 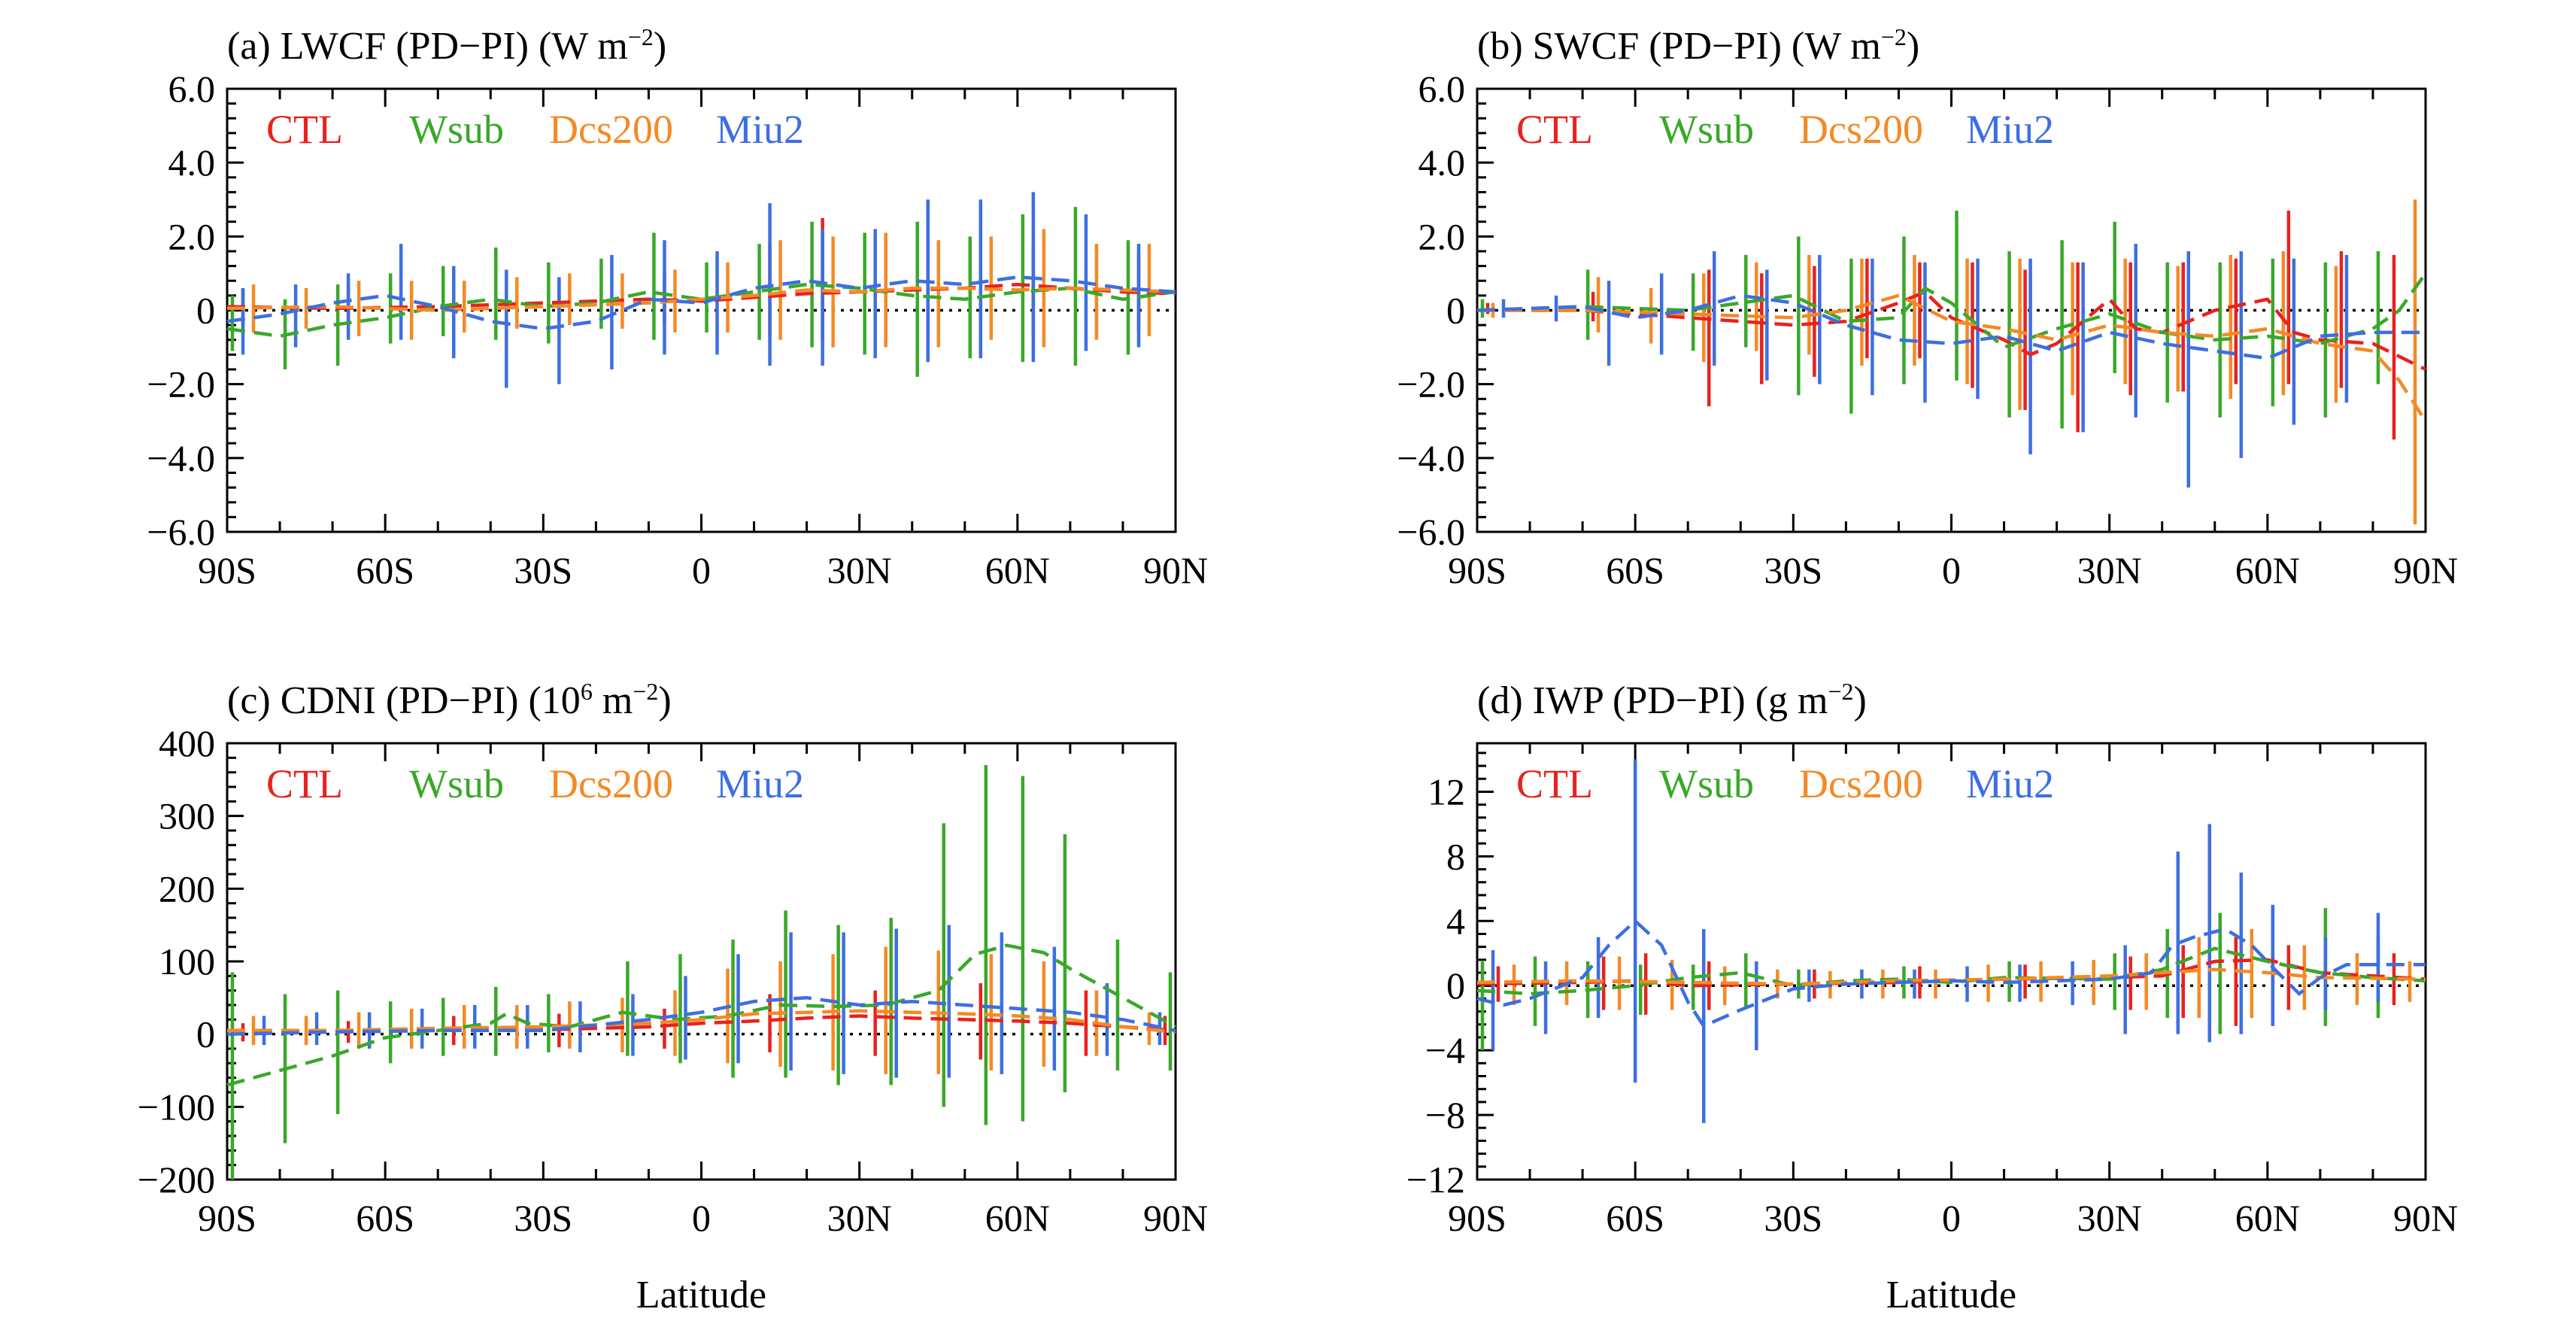 I want to click on panel-title: (c) CDNI (PD−PI) (106 m−2), so click(x=449, y=700).